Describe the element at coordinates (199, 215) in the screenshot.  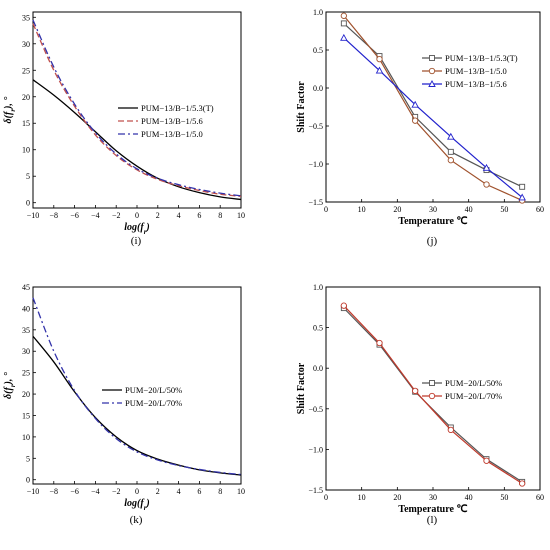
I see `x-tick-label: 6` at that location.